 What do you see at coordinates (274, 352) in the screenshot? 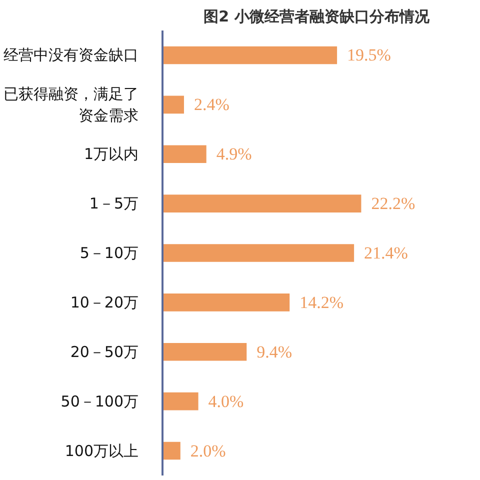
I see `data-label: 9.4%` at bounding box center [274, 352].